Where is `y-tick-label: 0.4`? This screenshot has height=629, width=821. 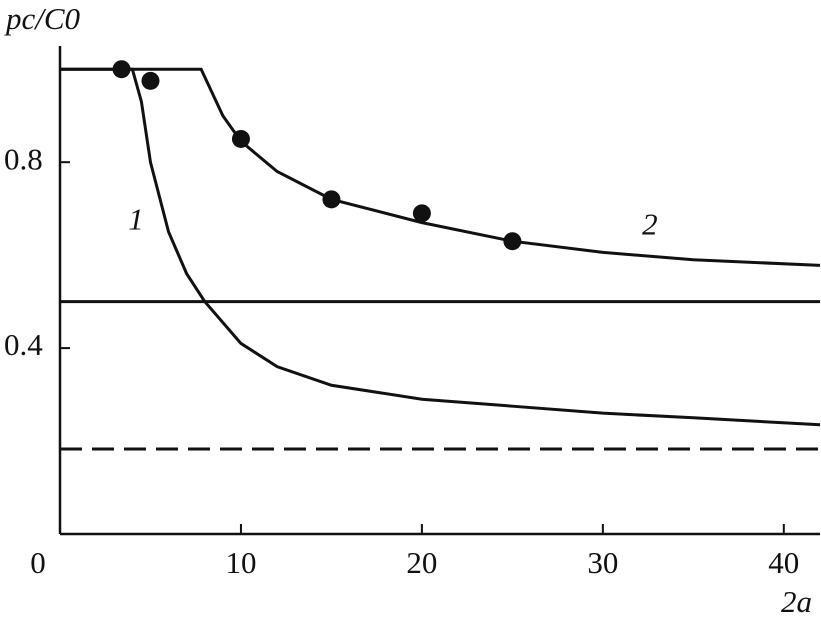 y-tick-label: 0.4 is located at coordinates (23, 344).